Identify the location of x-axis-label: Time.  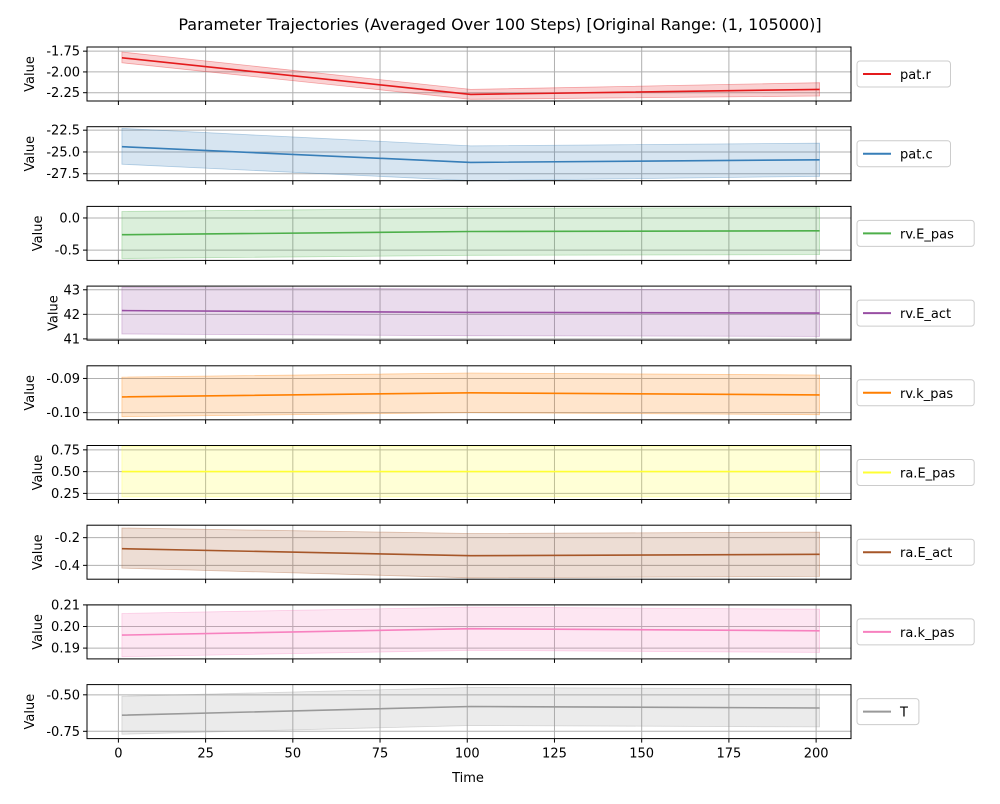
(467, 778).